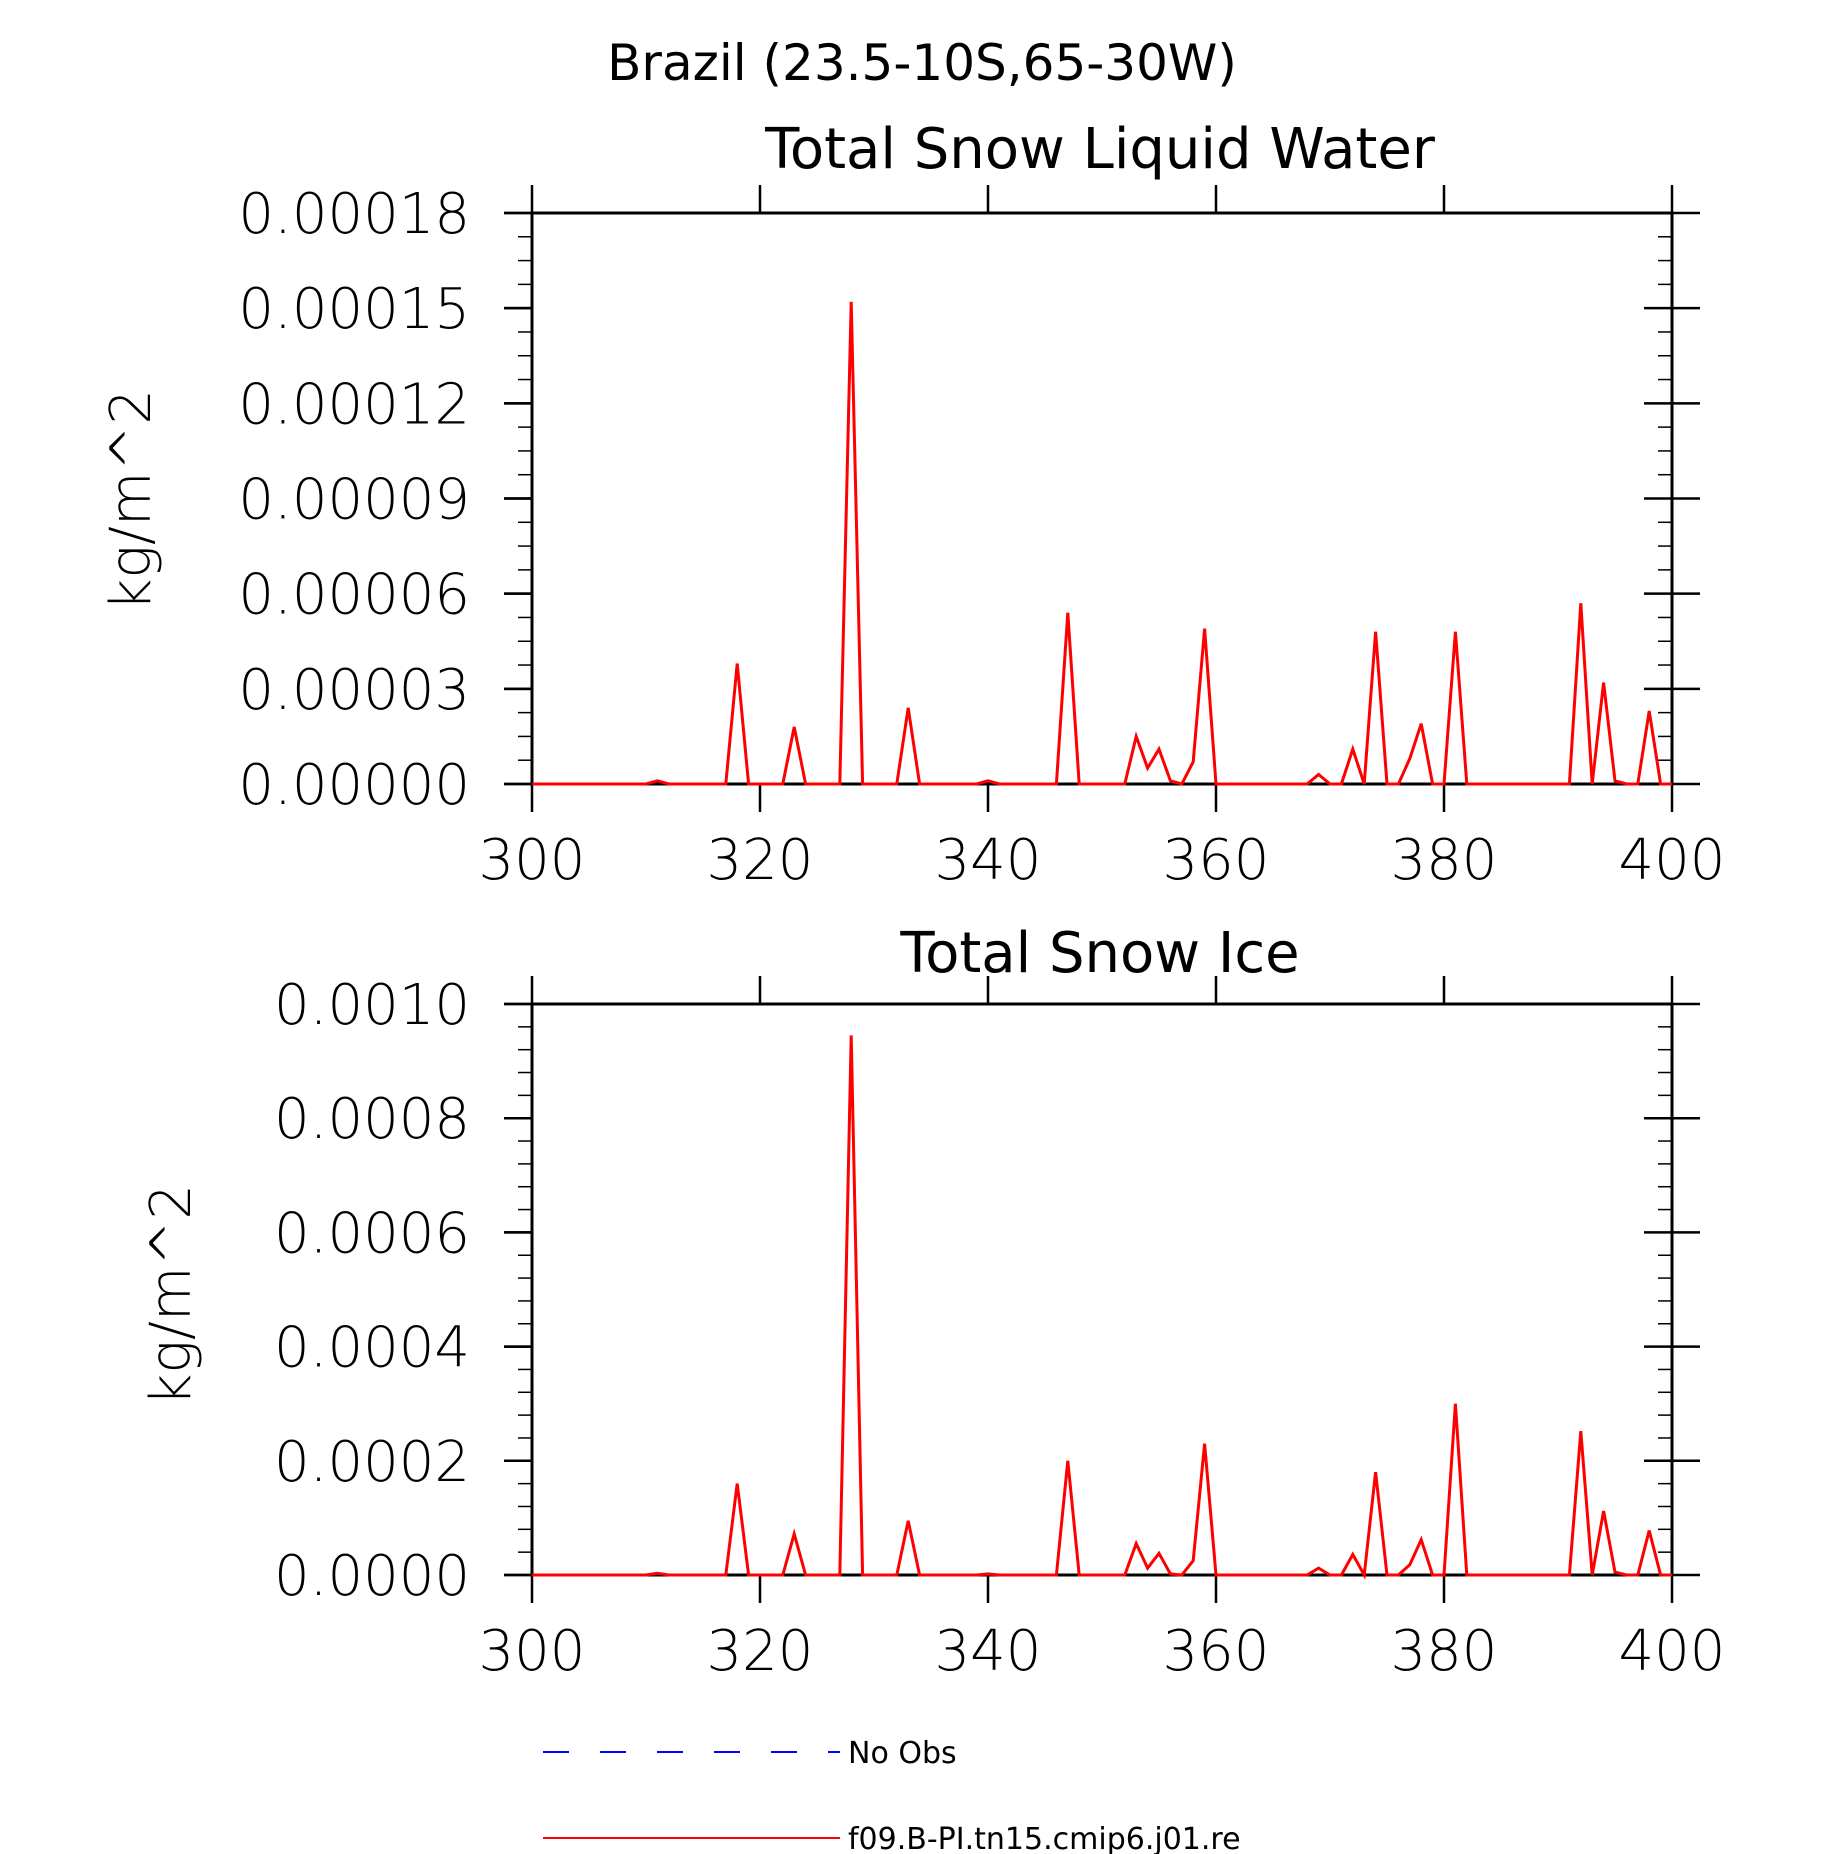 The width and height of the screenshot is (1836, 1854). What do you see at coordinates (372, 1233) in the screenshot?
I see `y-tick-label: 0.0006` at bounding box center [372, 1233].